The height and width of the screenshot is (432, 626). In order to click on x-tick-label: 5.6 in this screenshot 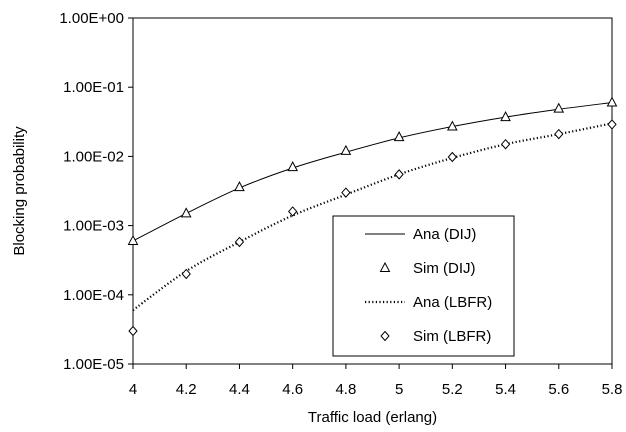, I will do `click(558, 389)`.